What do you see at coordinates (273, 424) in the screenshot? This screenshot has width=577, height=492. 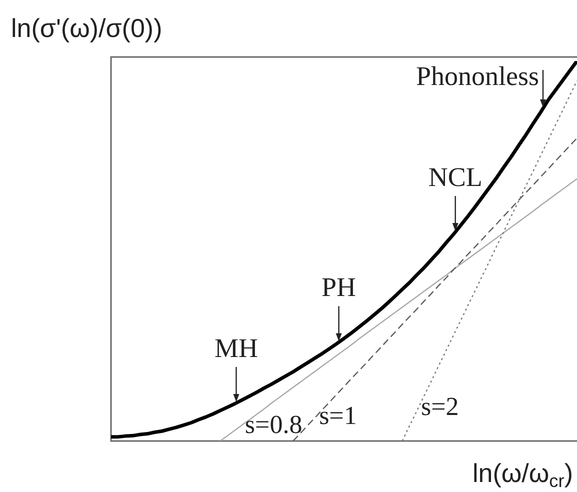 I see `series-label: s=0.8` at bounding box center [273, 424].